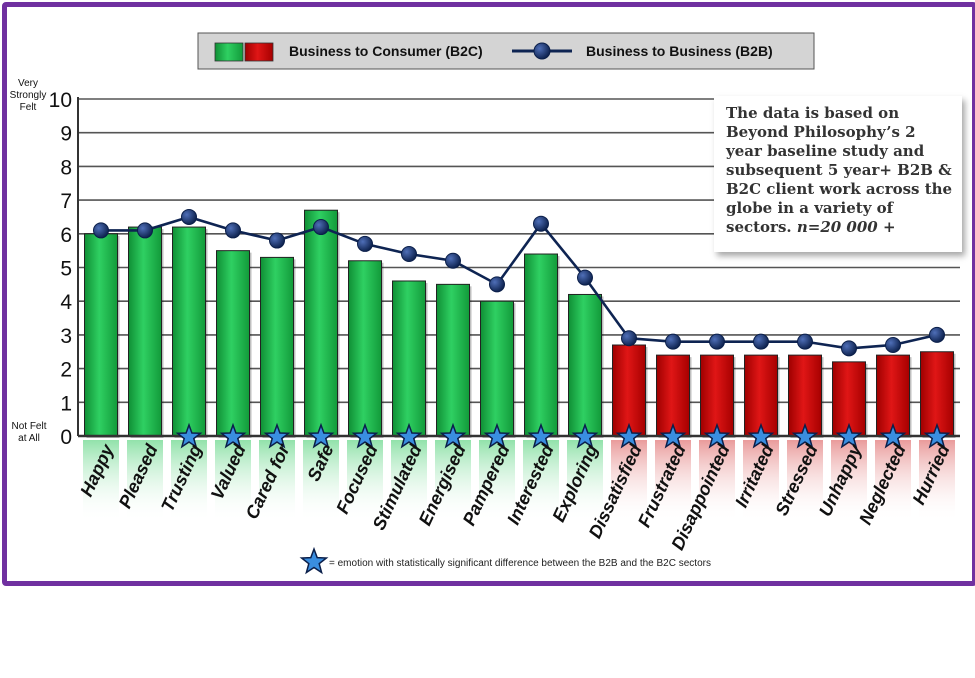 This screenshot has width=975, height=678. Describe the element at coordinates (497, 368) in the screenshot. I see `bar-pampered` at that location.